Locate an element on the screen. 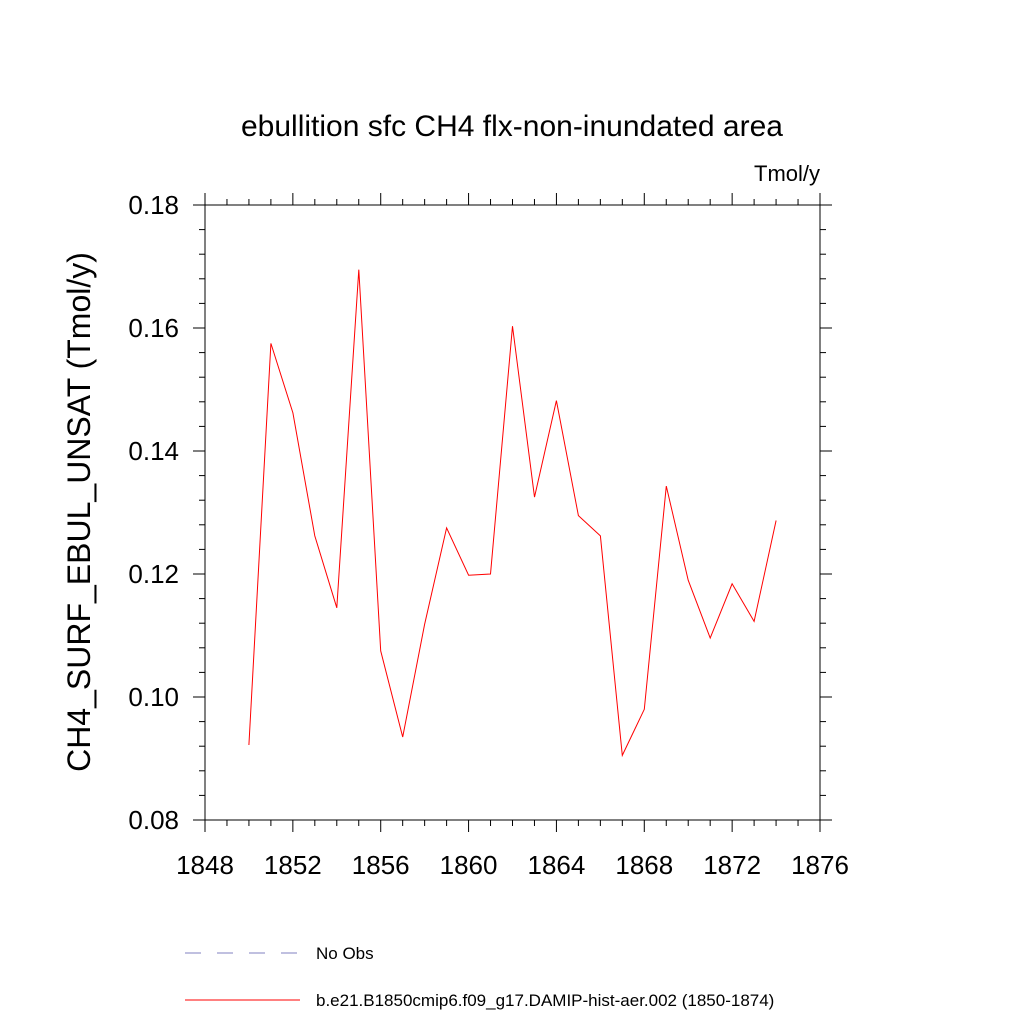  y-tick-label: 0.18 is located at coordinates (153, 205).